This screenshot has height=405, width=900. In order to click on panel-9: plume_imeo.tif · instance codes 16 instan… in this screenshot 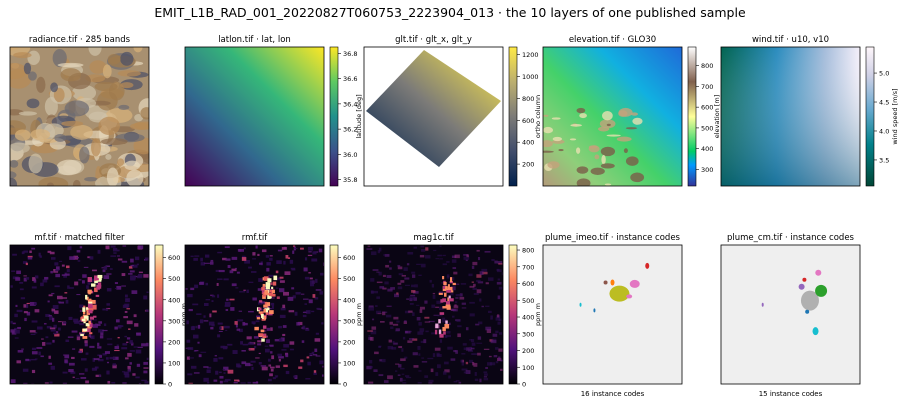, I will do `click(612, 315)`.